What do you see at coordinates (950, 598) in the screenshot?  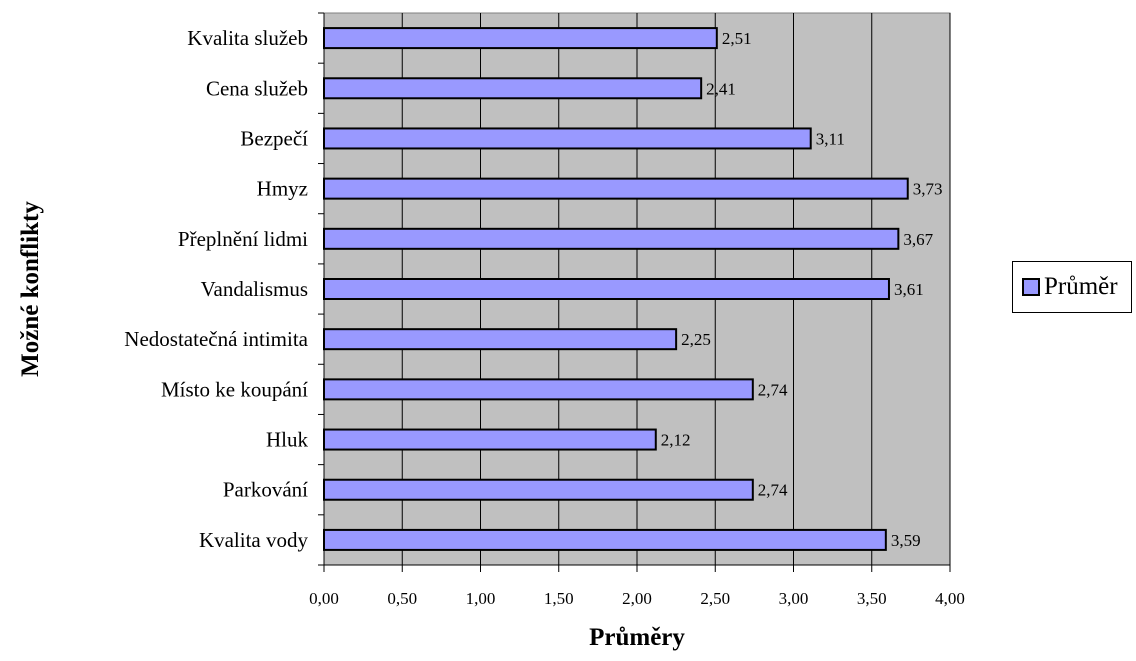 I see `x-tick-label: 4,00` at bounding box center [950, 598].